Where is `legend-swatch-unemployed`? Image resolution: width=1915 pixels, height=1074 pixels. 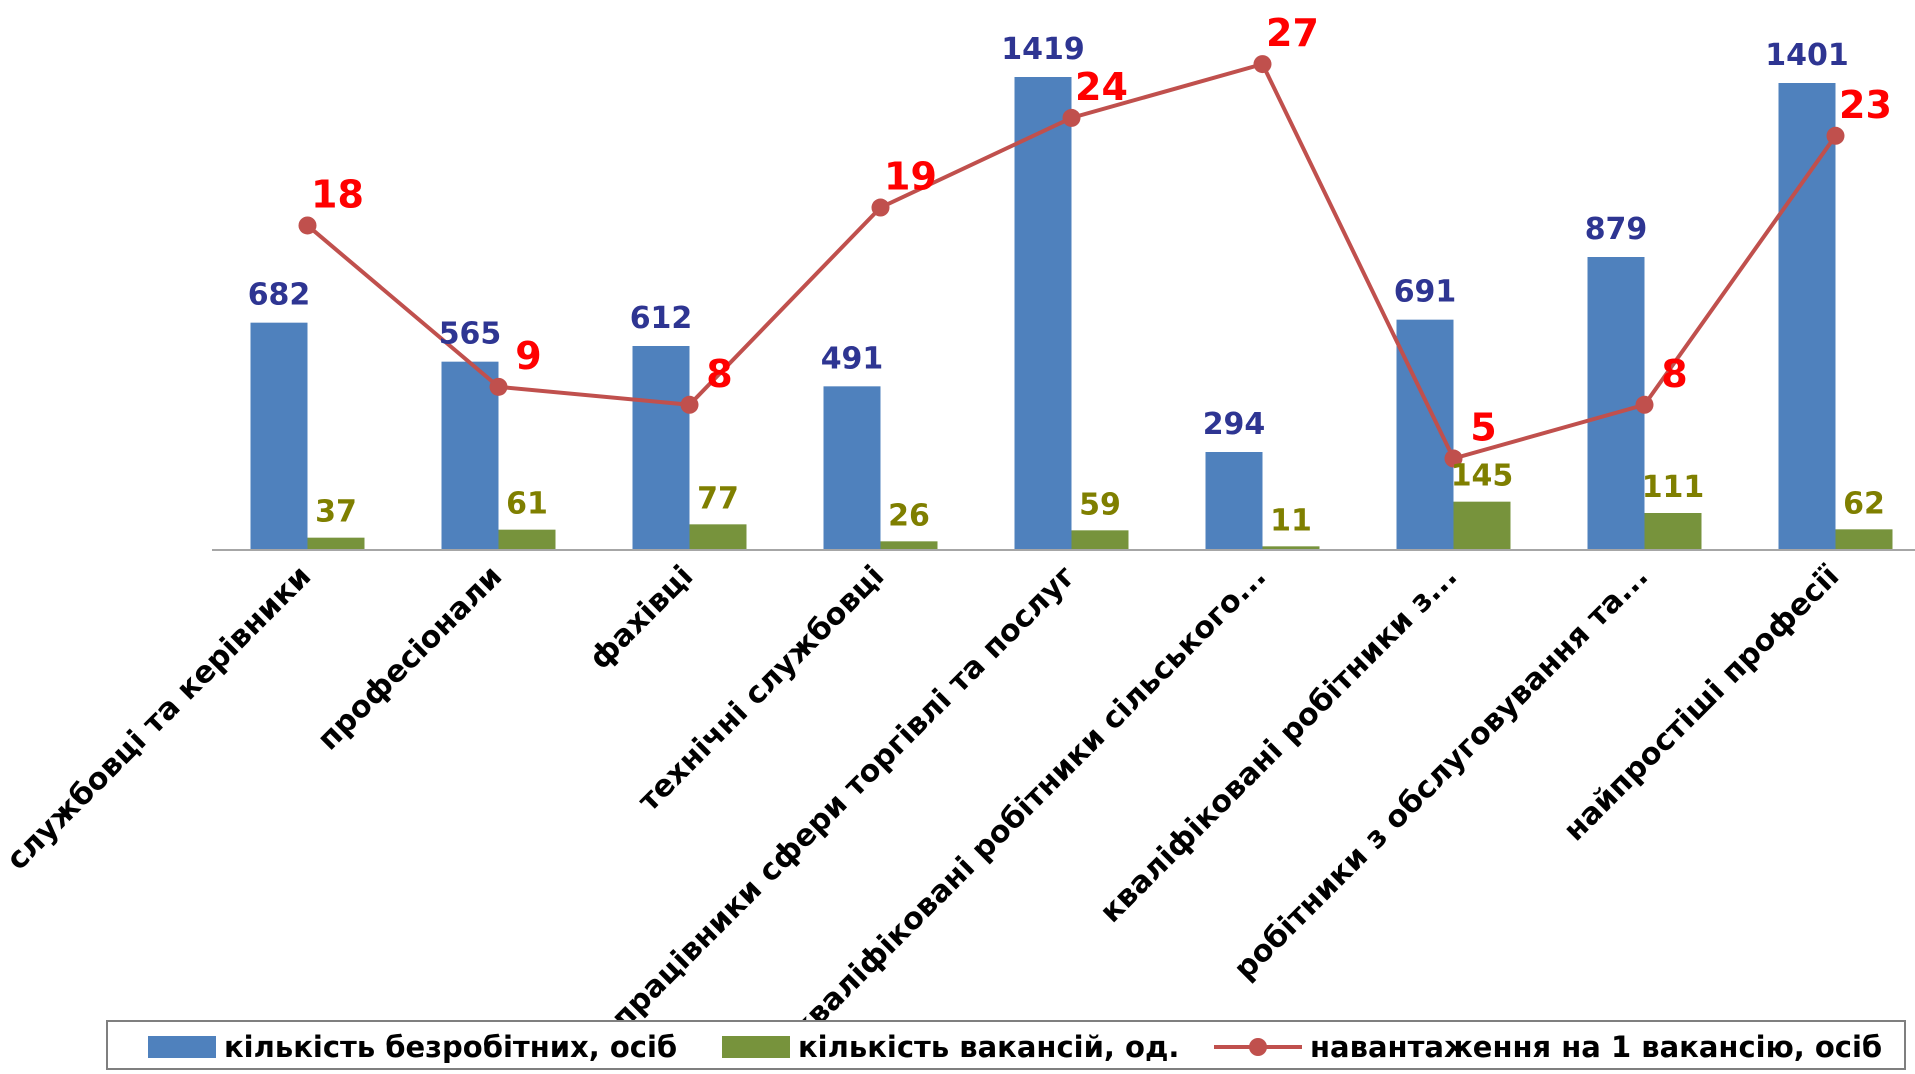
legend-swatch-unemployed is located at coordinates (182, 1047).